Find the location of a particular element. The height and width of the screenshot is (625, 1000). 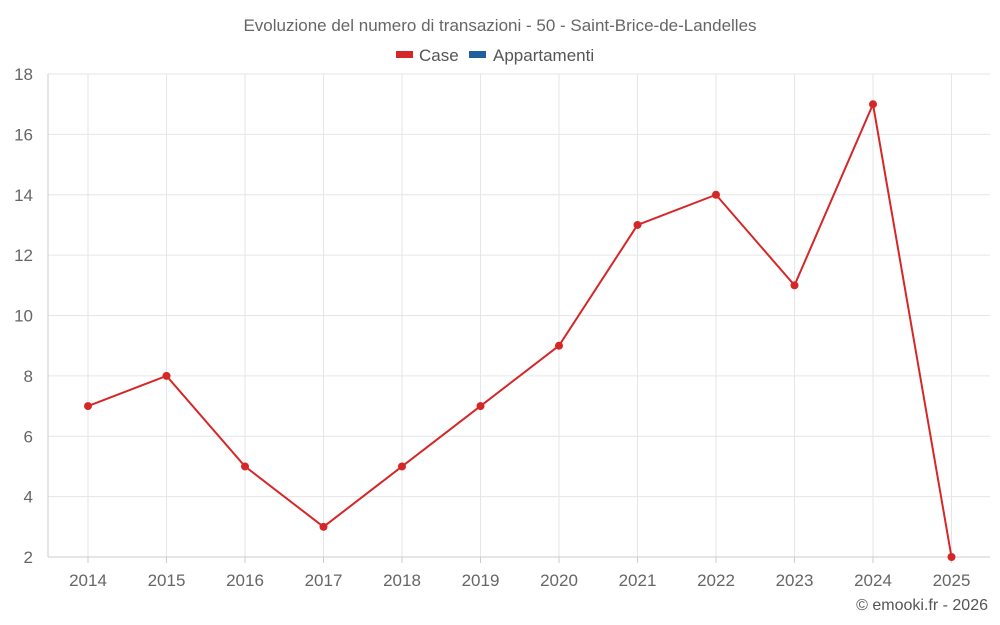

y-tick-label-2: 2 is located at coordinates (28, 557).